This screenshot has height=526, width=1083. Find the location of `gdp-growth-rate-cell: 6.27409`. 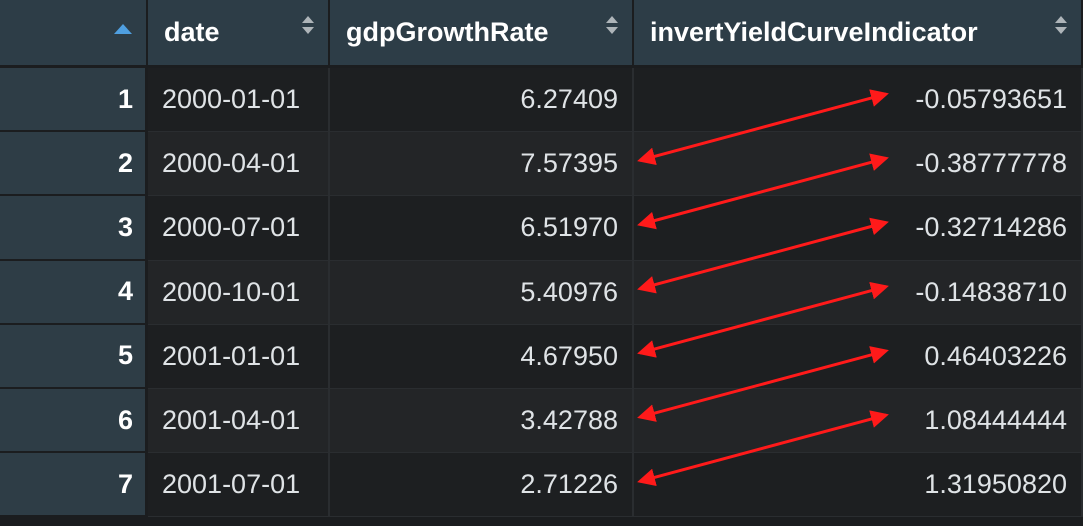

gdp-growth-rate-cell: 6.27409 is located at coordinates (482, 100).